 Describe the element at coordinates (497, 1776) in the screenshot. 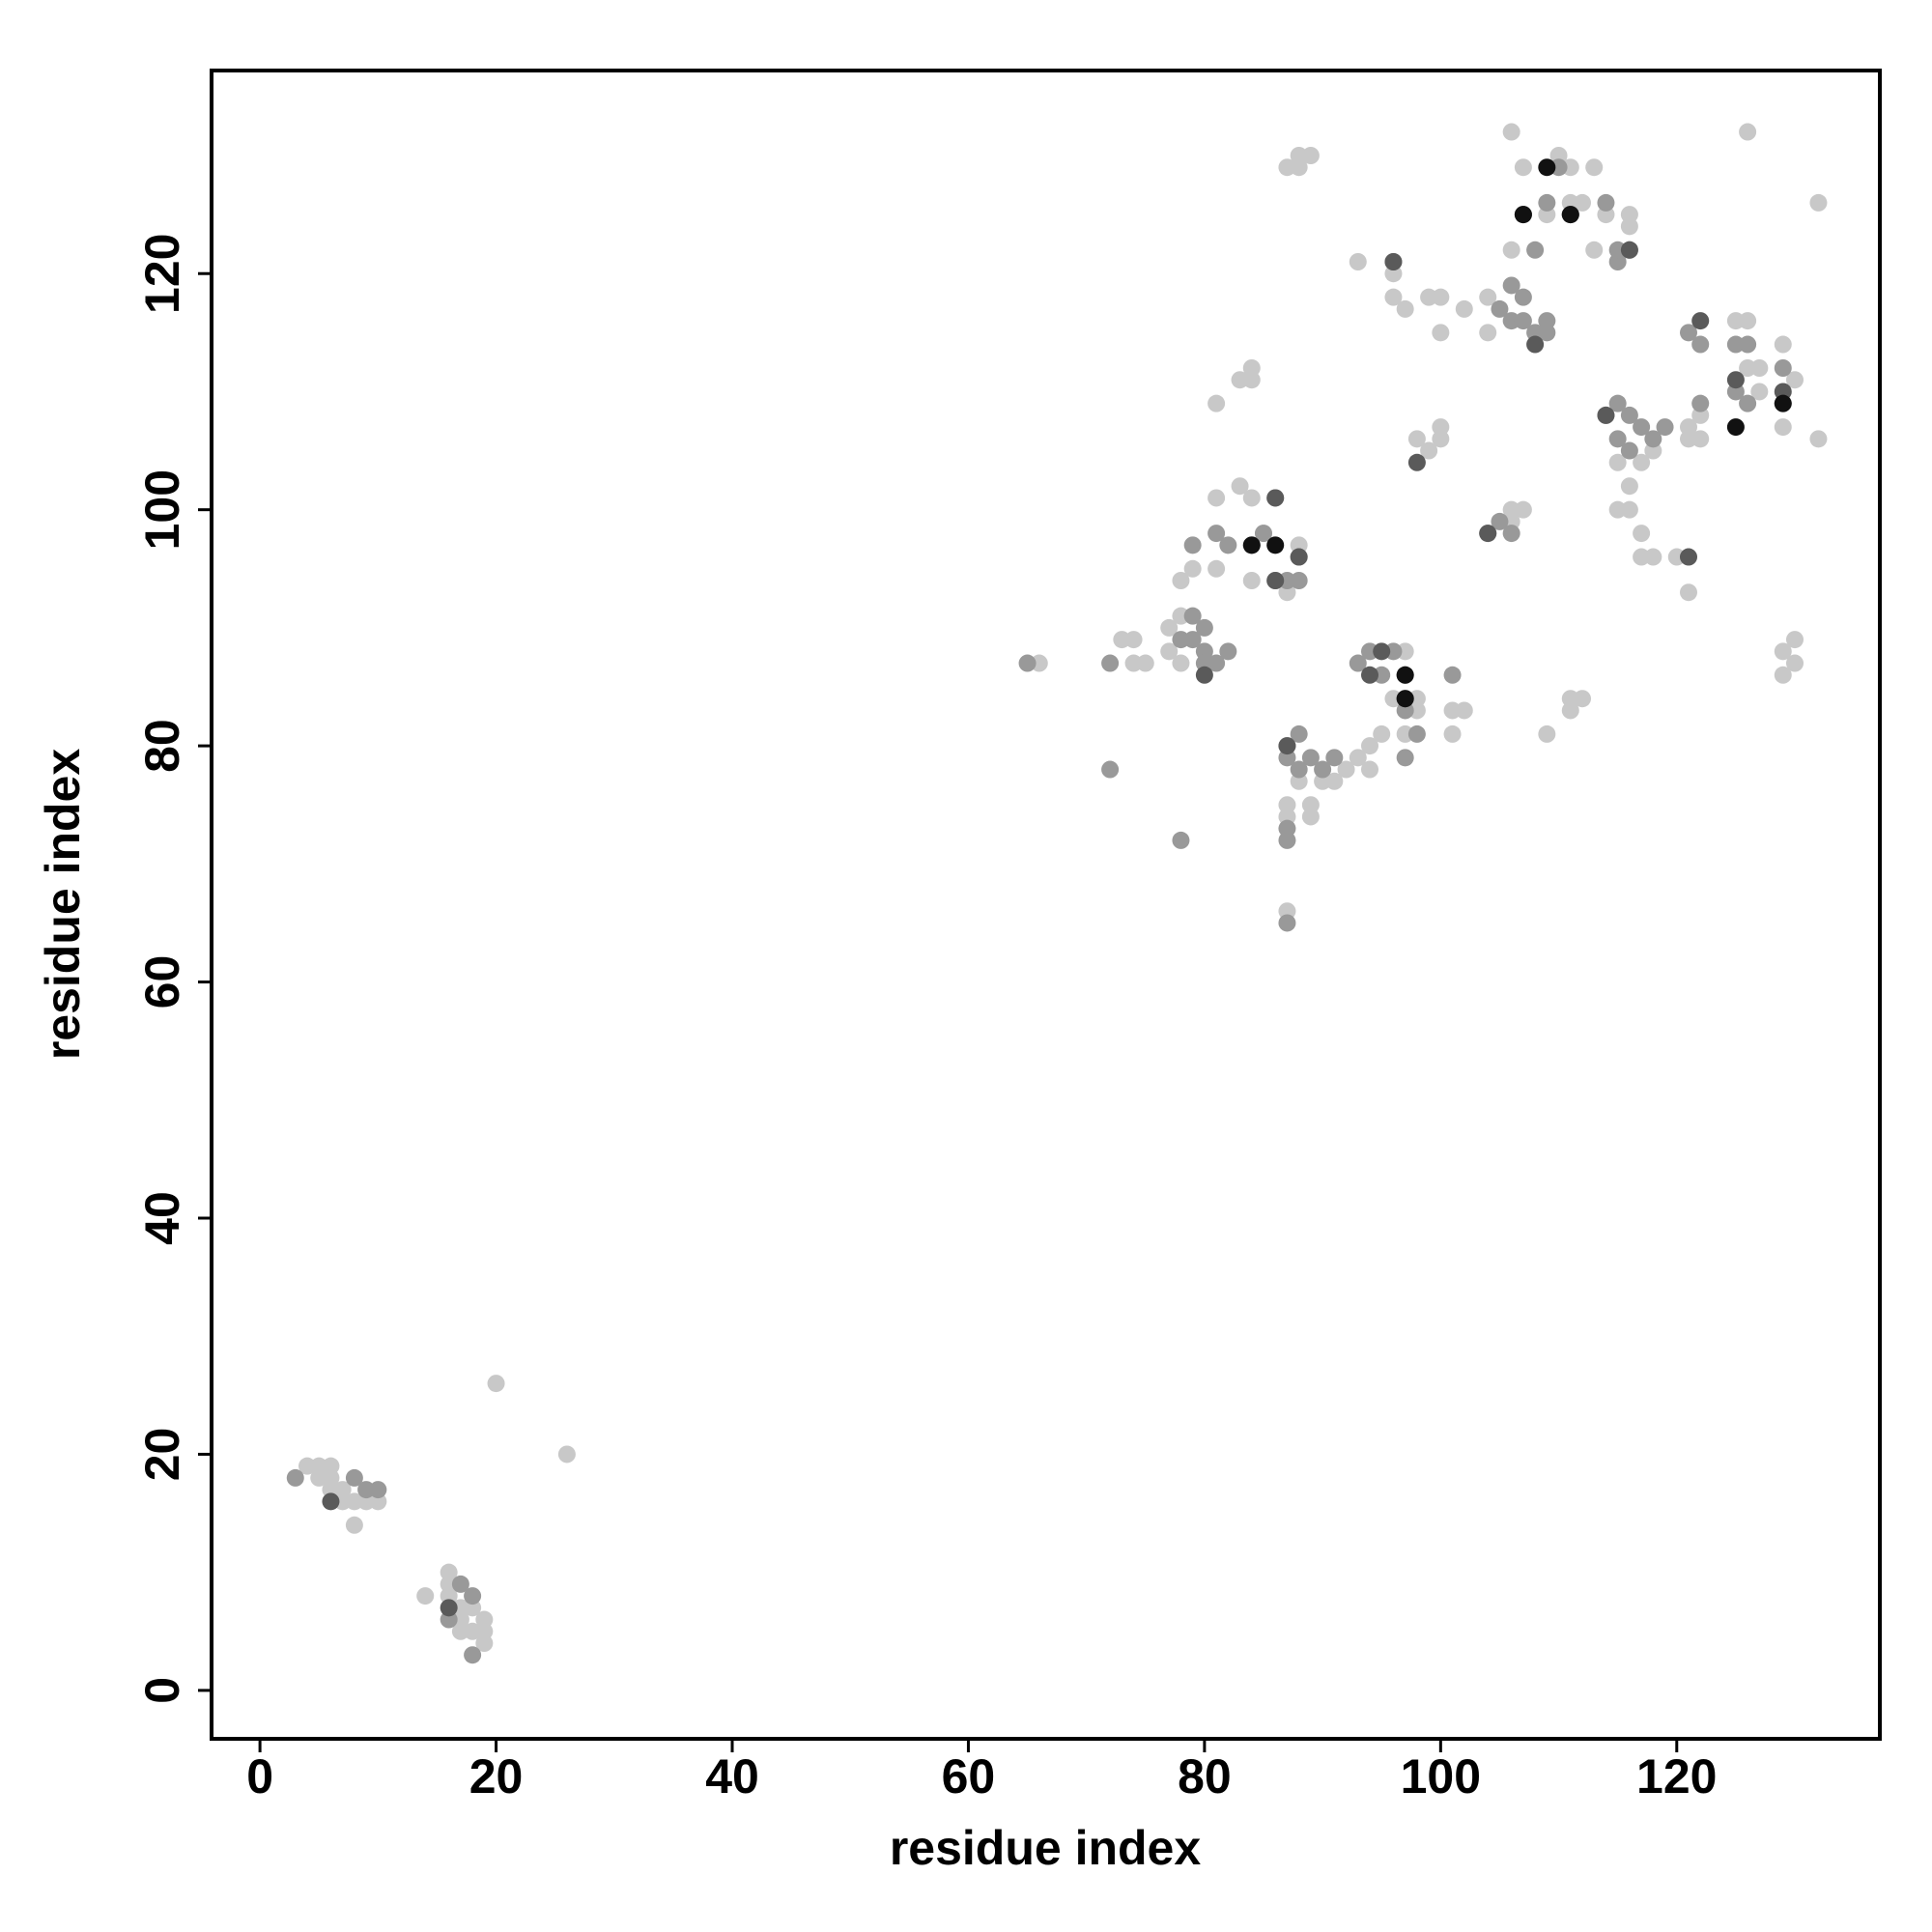

I see `x-tick-label: 20` at that location.